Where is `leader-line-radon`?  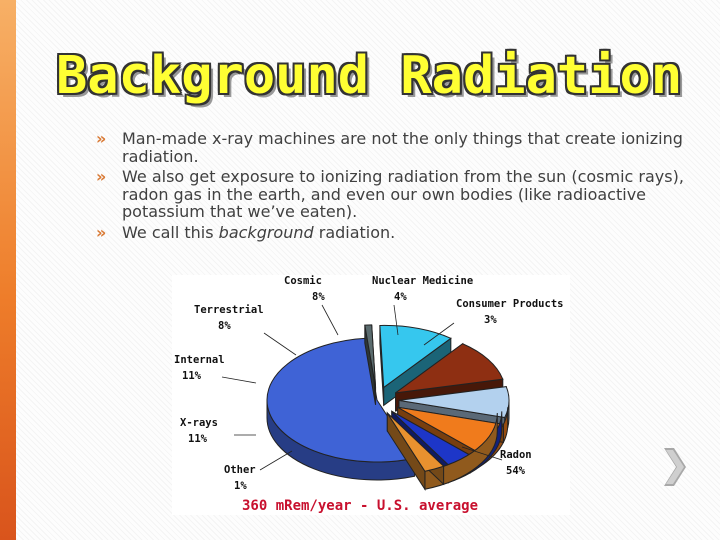 leader-line-radon is located at coordinates (482, 453).